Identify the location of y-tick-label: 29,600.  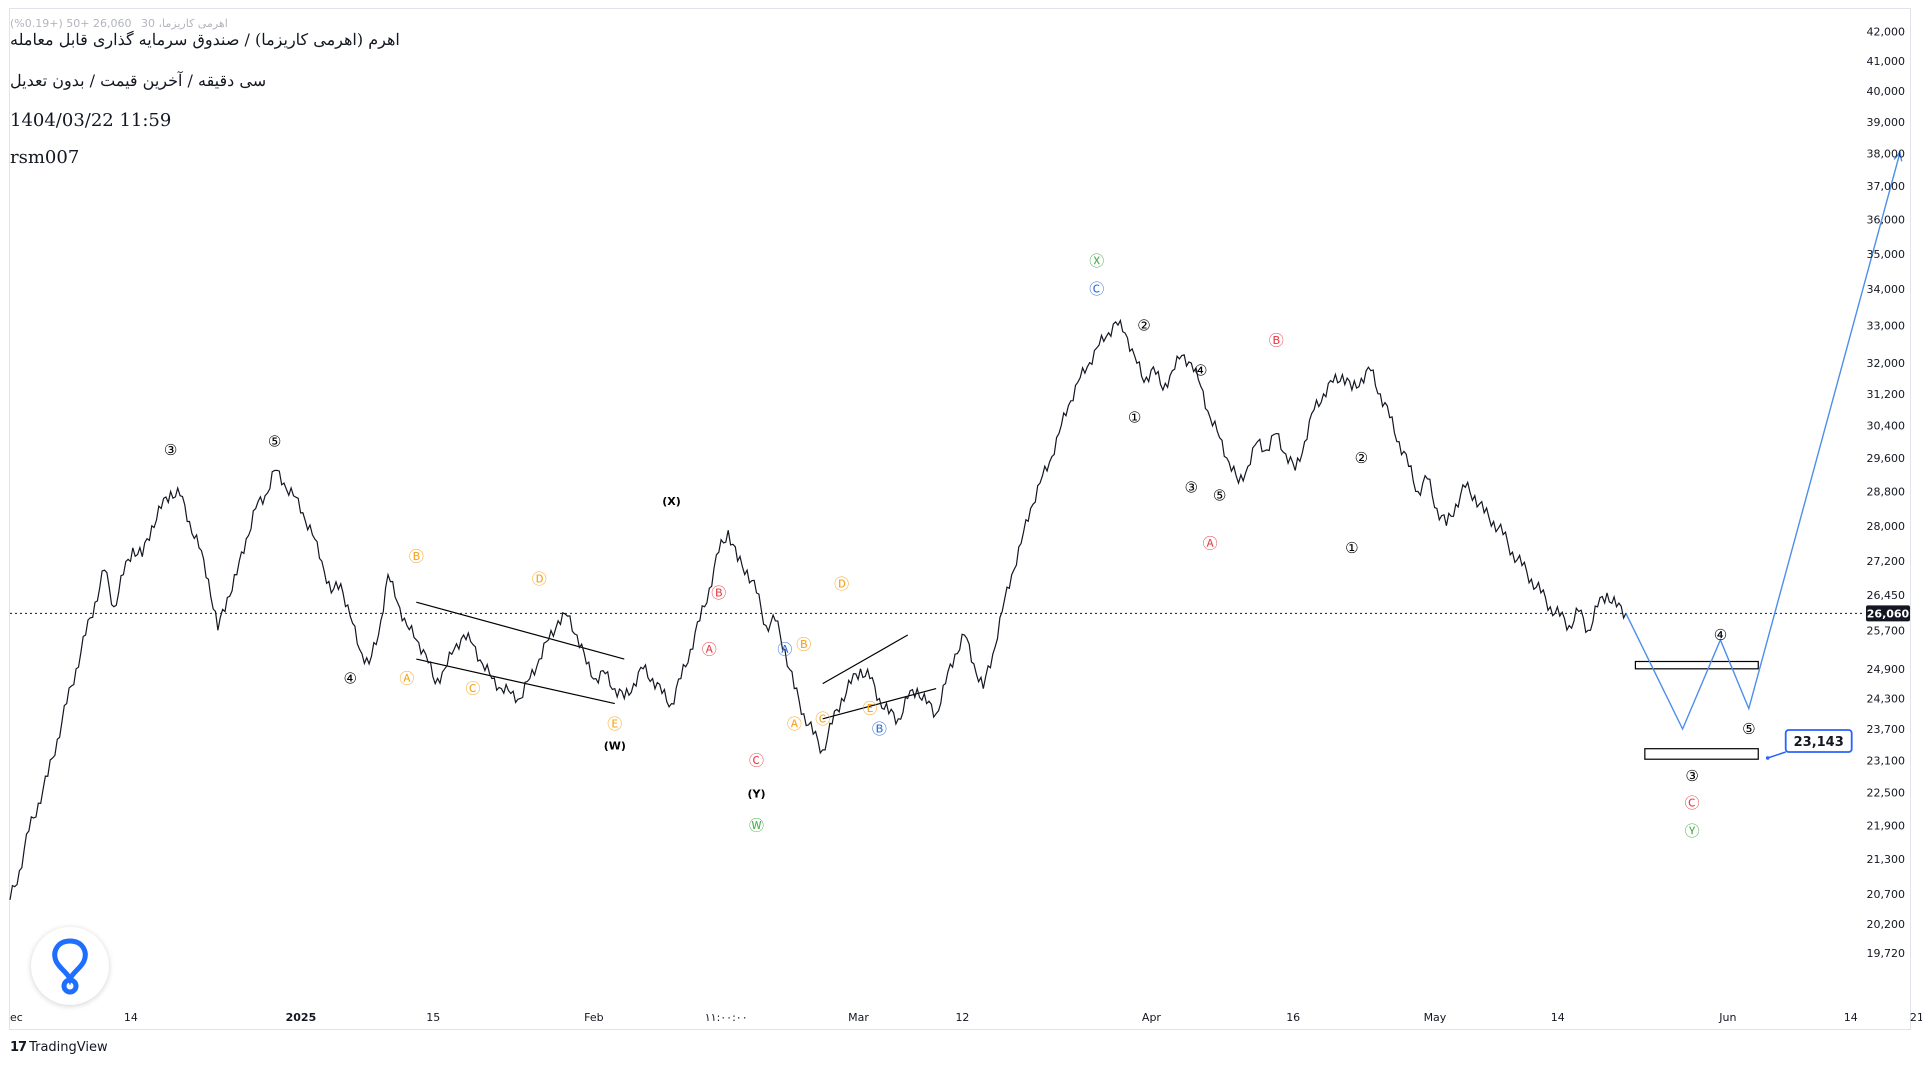
(1886, 458).